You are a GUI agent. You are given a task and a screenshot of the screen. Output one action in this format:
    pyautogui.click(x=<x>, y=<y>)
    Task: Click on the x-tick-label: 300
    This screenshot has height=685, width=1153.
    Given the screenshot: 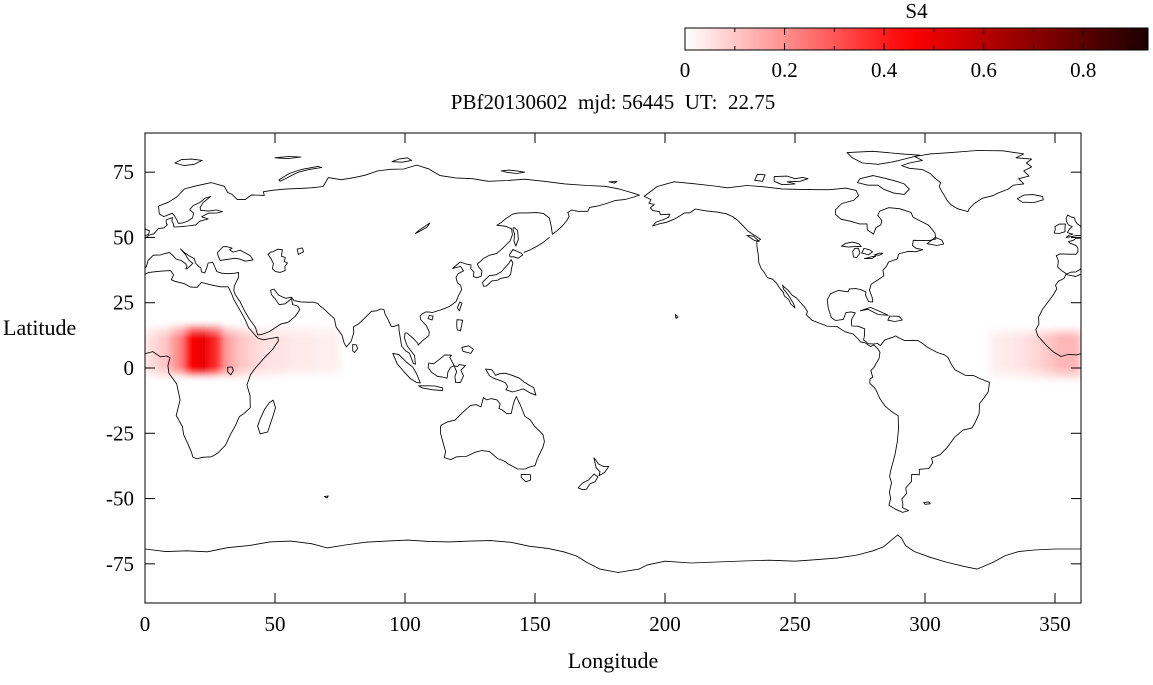 What is the action you would take?
    pyautogui.click(x=925, y=624)
    